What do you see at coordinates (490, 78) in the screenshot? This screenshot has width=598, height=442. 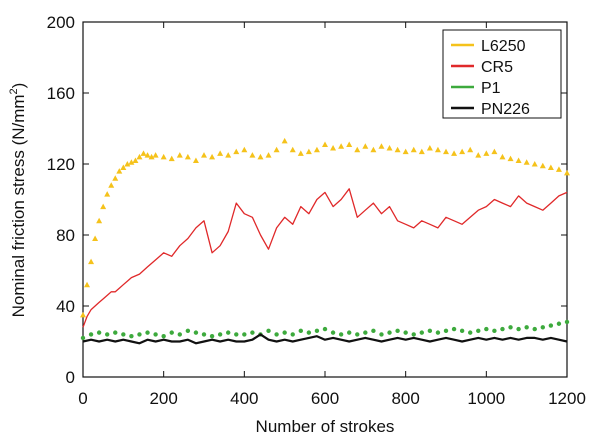 I see `legend-items: L6250 CR5 P1 PN226` at bounding box center [490, 78].